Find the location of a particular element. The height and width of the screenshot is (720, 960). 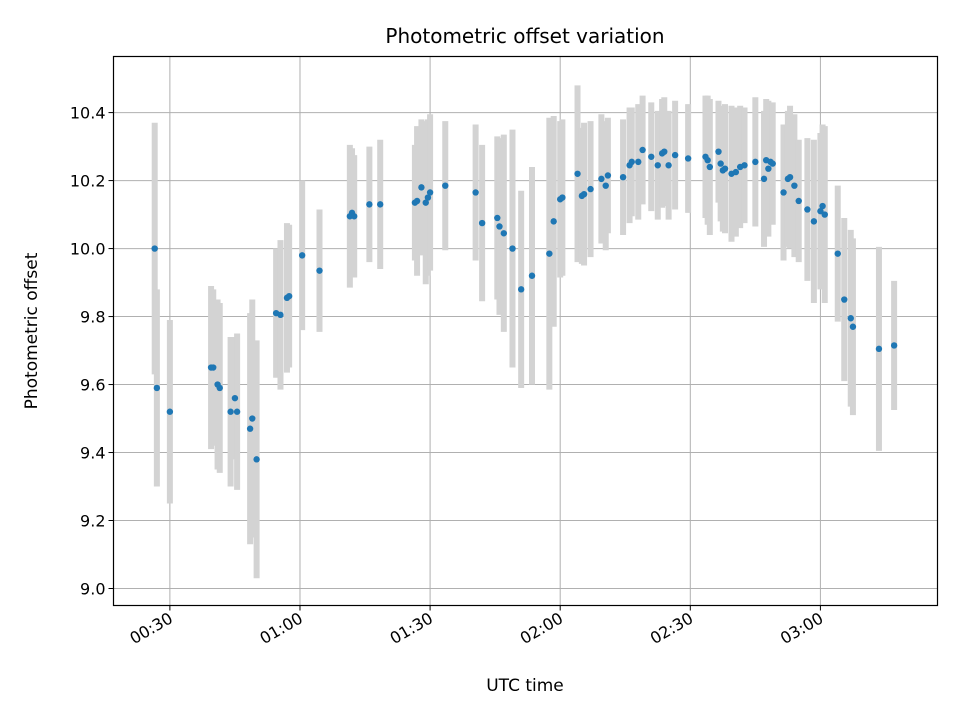

y-tick-label: 10.4 is located at coordinates (88, 113).